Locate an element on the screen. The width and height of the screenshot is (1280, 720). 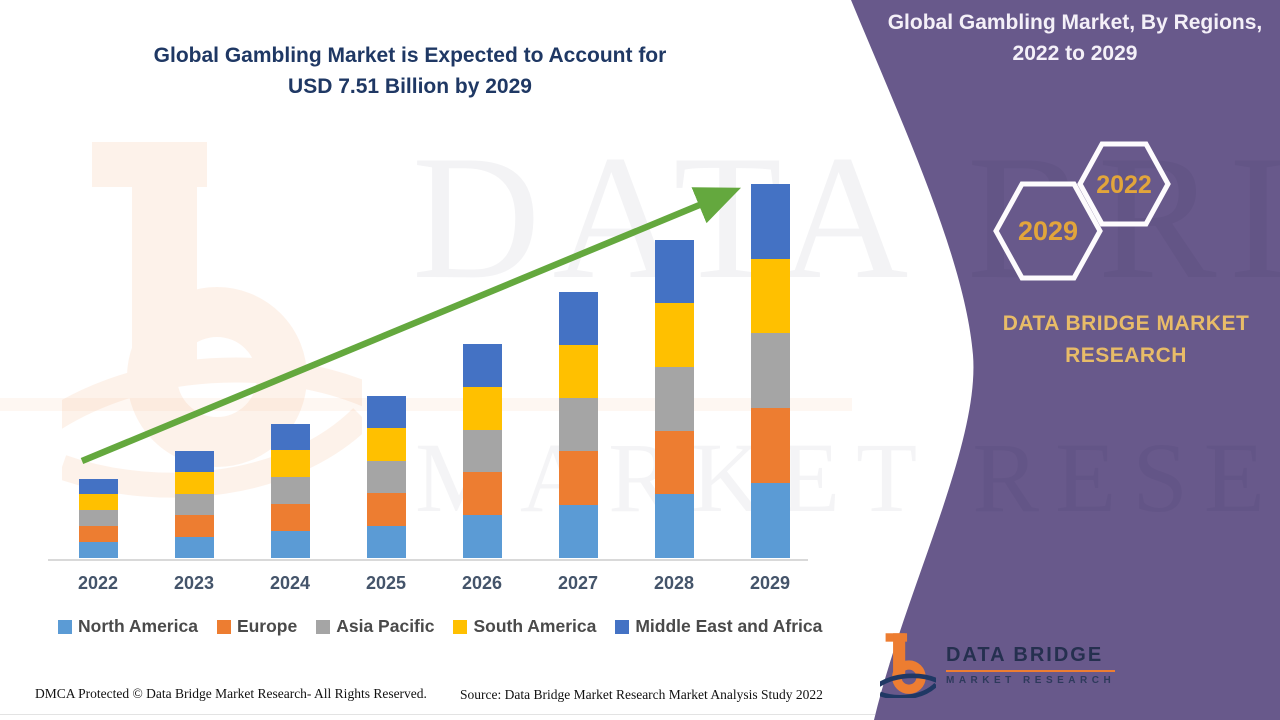
x-axis-labels: 2022 2023 2024 2025 2026 2027 2028 2029 is located at coordinates (435, 585).